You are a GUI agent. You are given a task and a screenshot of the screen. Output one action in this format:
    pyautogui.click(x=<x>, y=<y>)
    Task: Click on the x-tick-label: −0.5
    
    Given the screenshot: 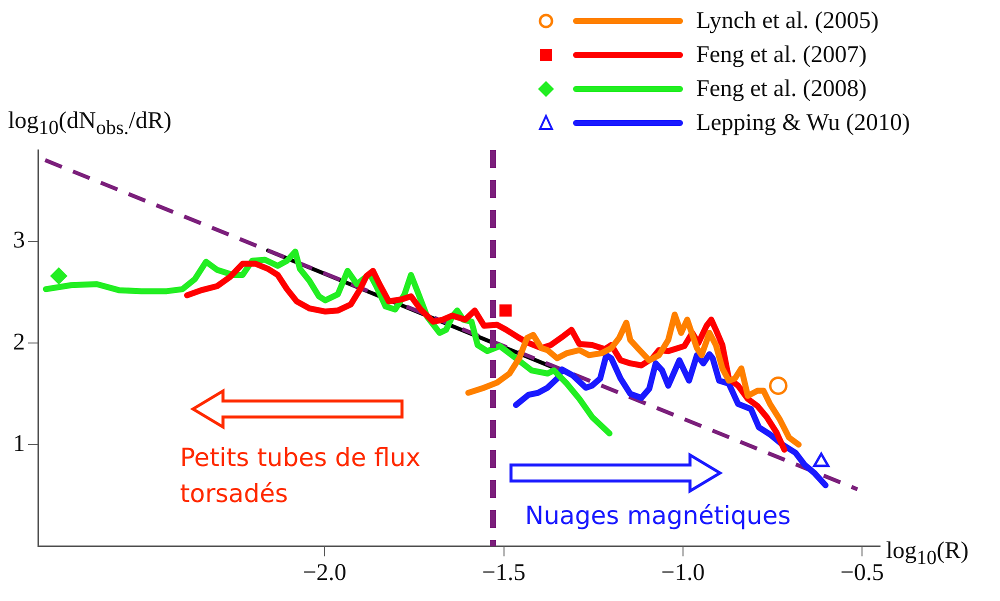 What is the action you would take?
    pyautogui.click(x=862, y=573)
    